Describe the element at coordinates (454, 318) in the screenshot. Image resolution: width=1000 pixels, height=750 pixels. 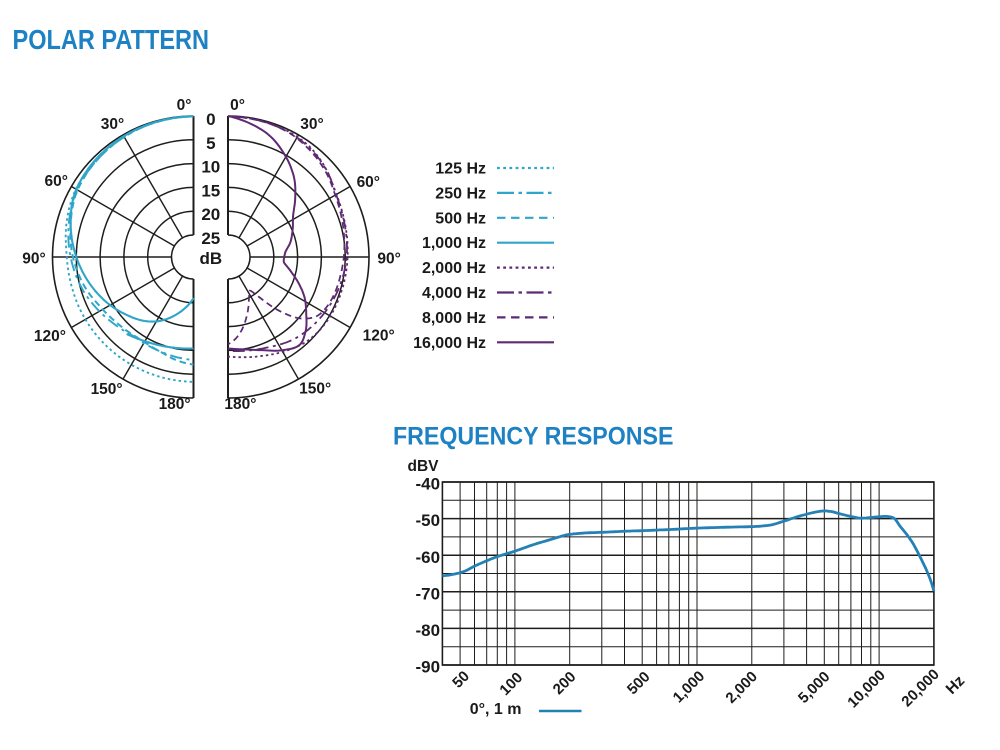
I see `svg-text: 8,000 Hz` at that location.